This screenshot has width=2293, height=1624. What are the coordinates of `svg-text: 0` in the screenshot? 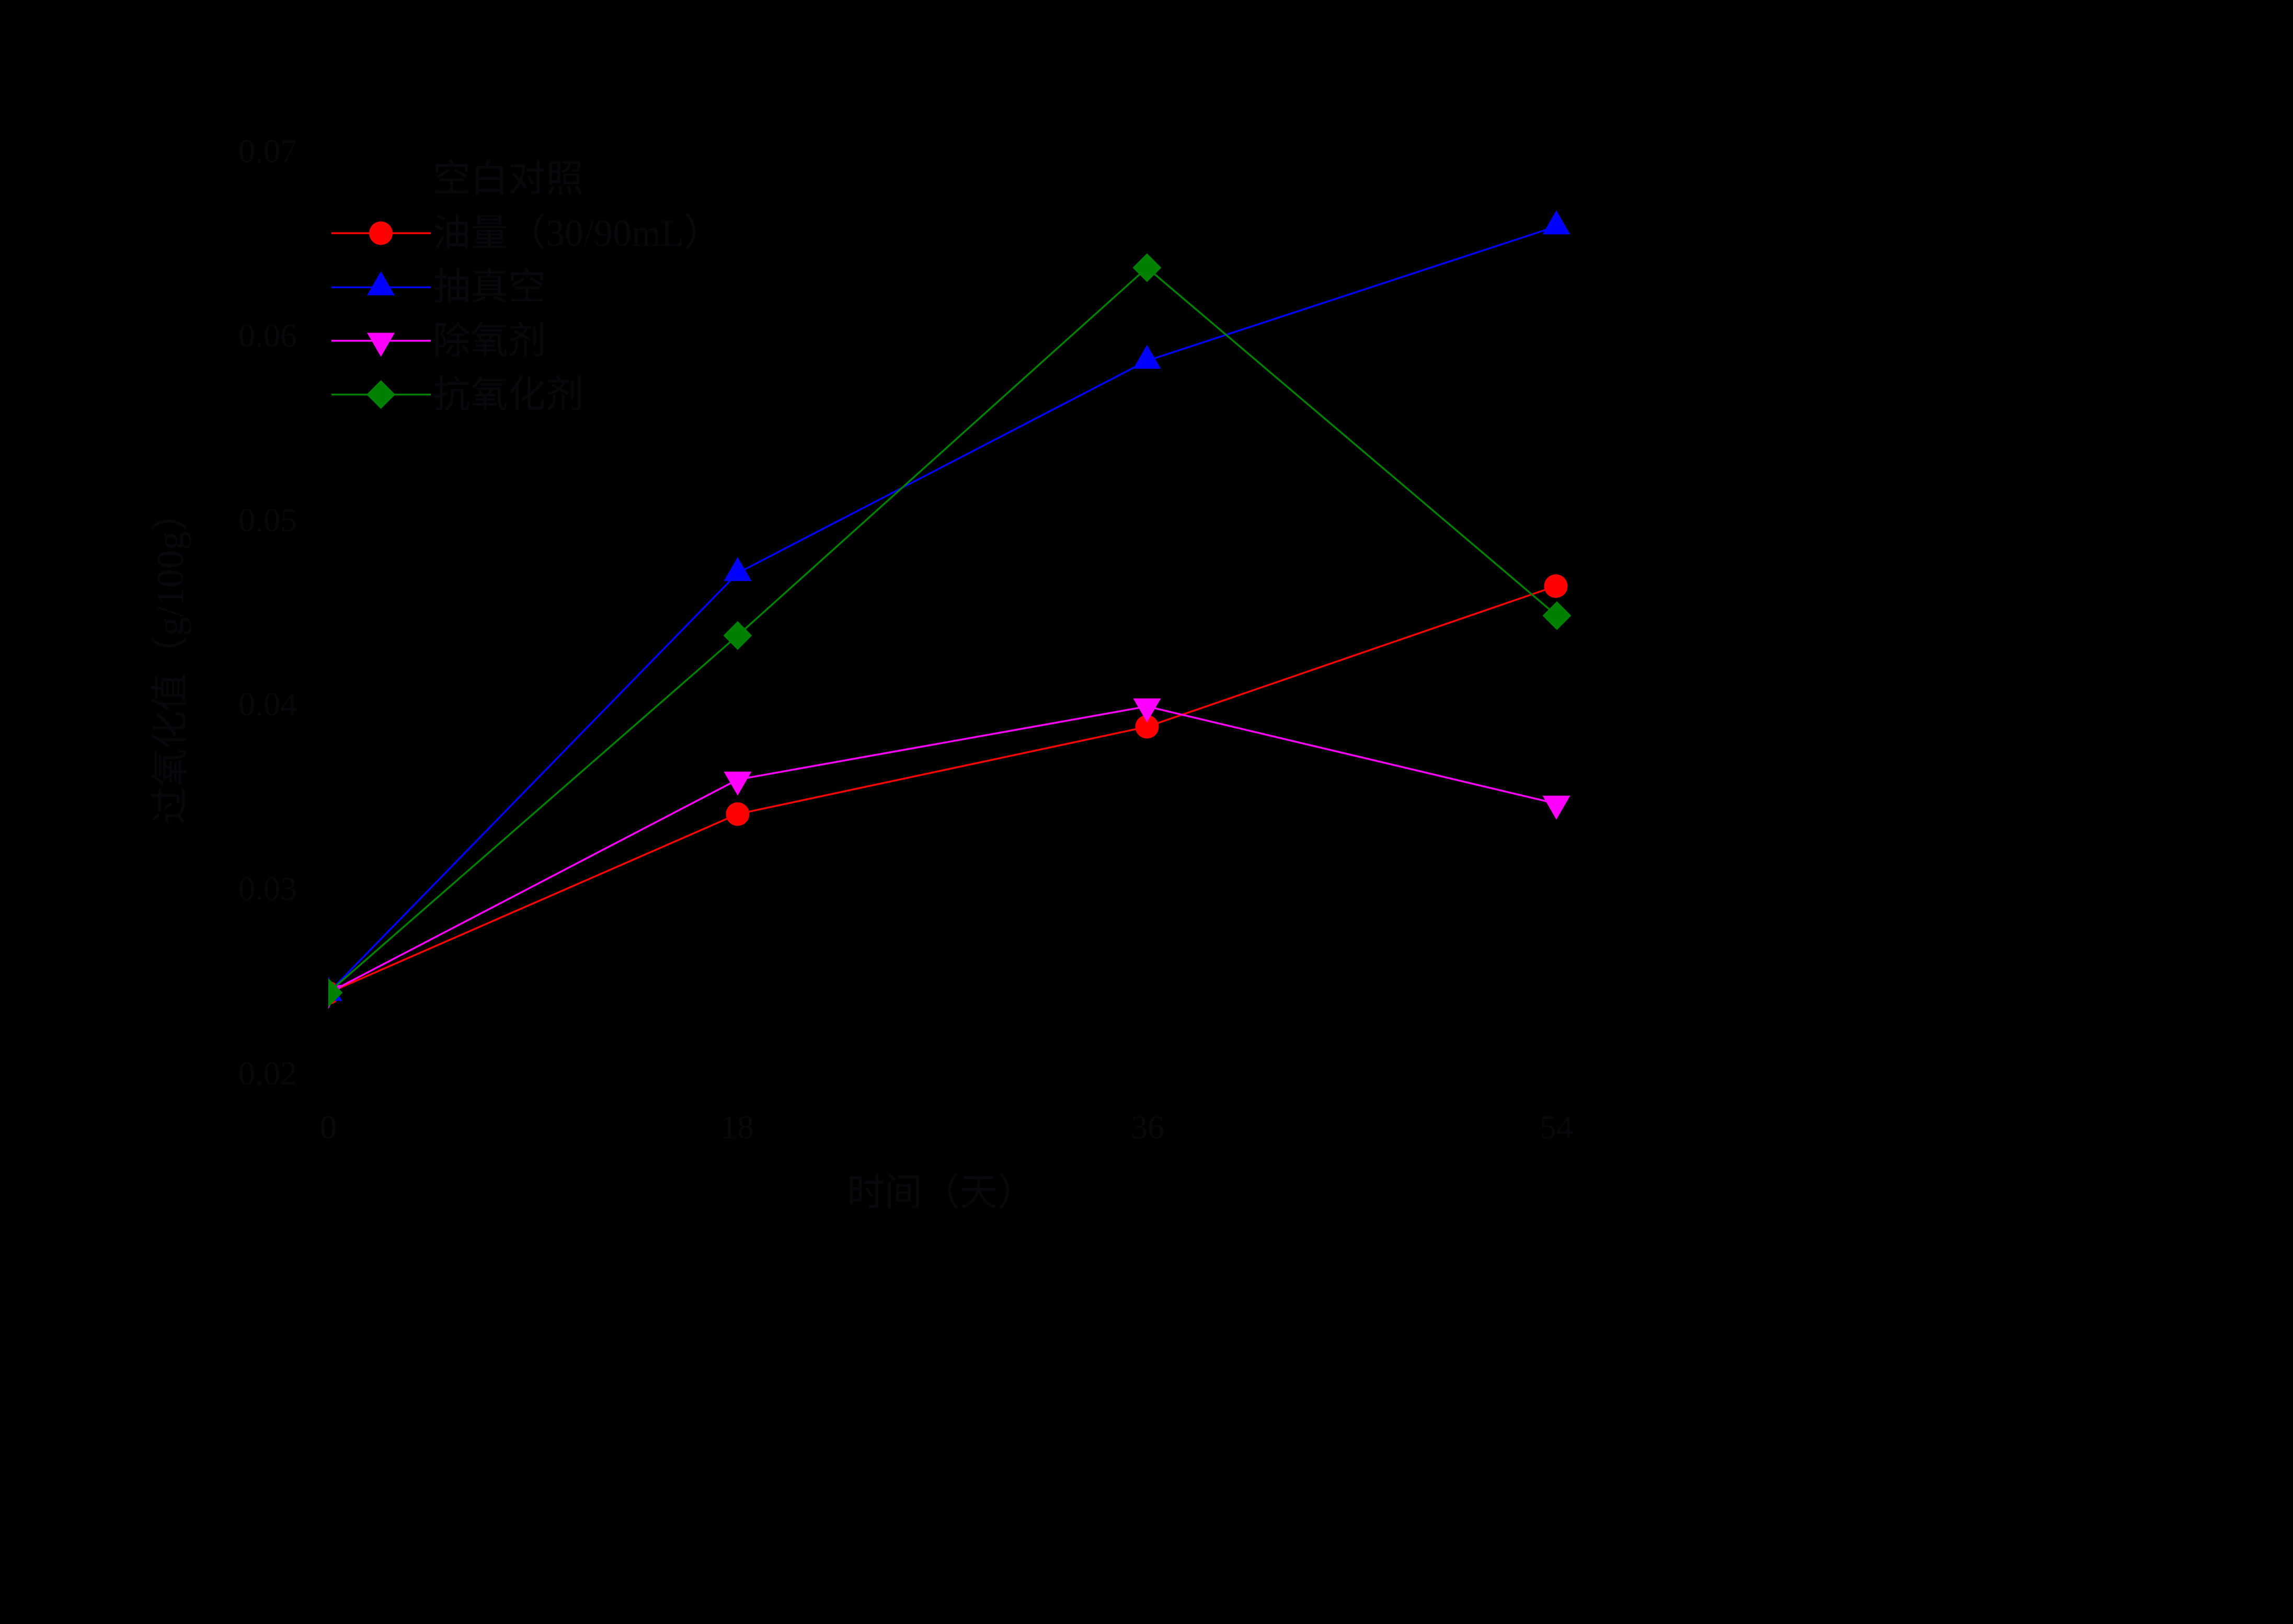 It's located at (329, 1127).